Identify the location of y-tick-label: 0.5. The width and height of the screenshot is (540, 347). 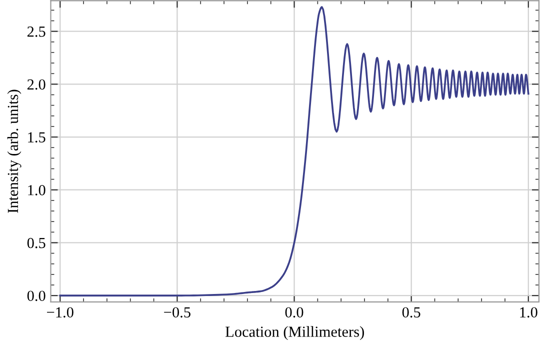
(36, 243).